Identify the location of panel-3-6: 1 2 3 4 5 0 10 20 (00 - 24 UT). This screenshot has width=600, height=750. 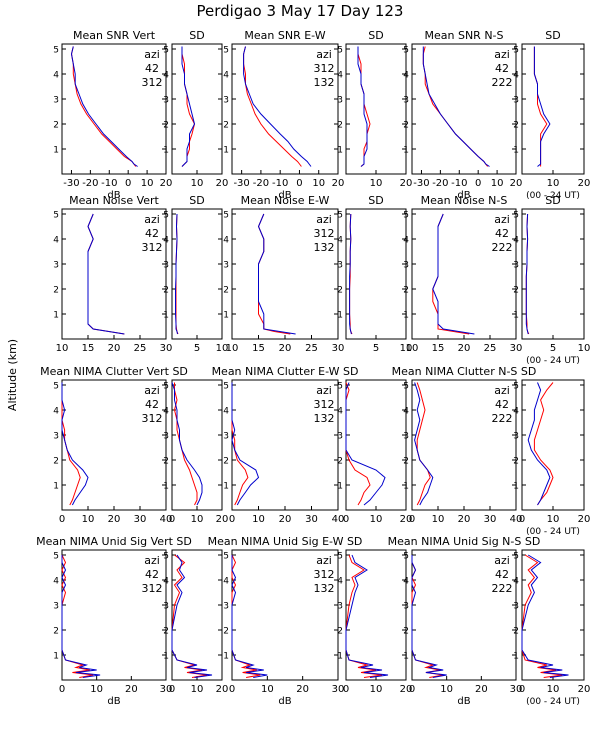
(552, 458).